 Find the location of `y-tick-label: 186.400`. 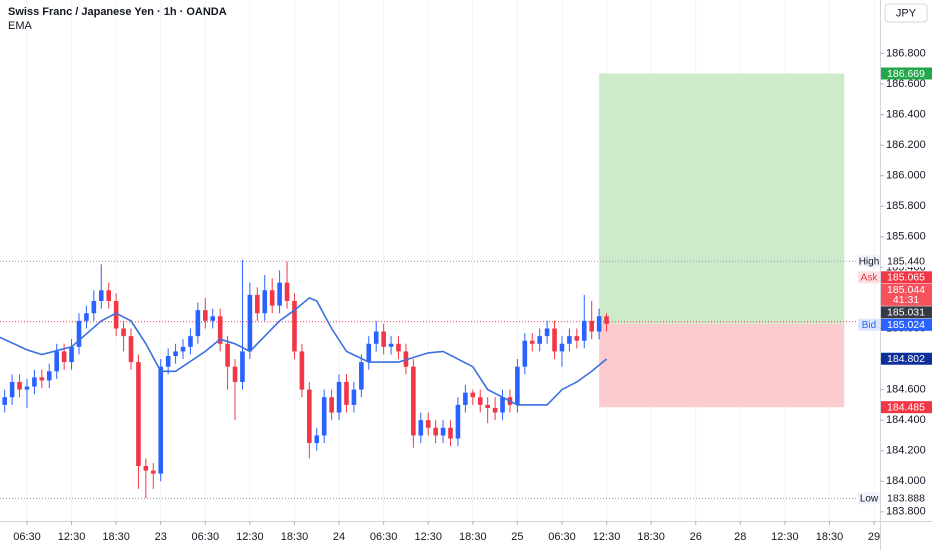

y-tick-label: 186.400 is located at coordinates (906, 114).